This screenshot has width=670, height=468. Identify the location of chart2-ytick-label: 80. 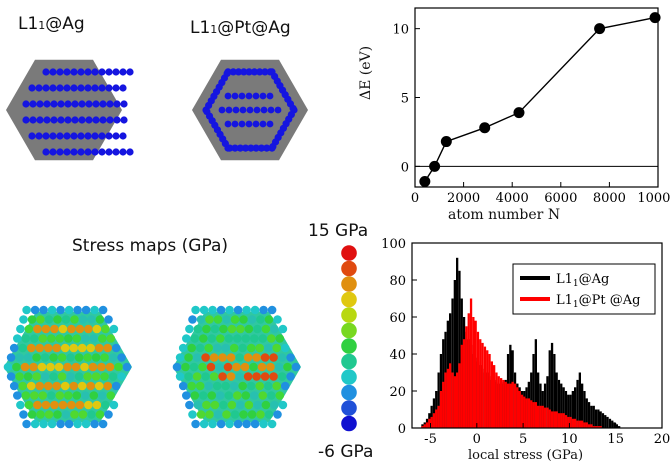
(397, 281).